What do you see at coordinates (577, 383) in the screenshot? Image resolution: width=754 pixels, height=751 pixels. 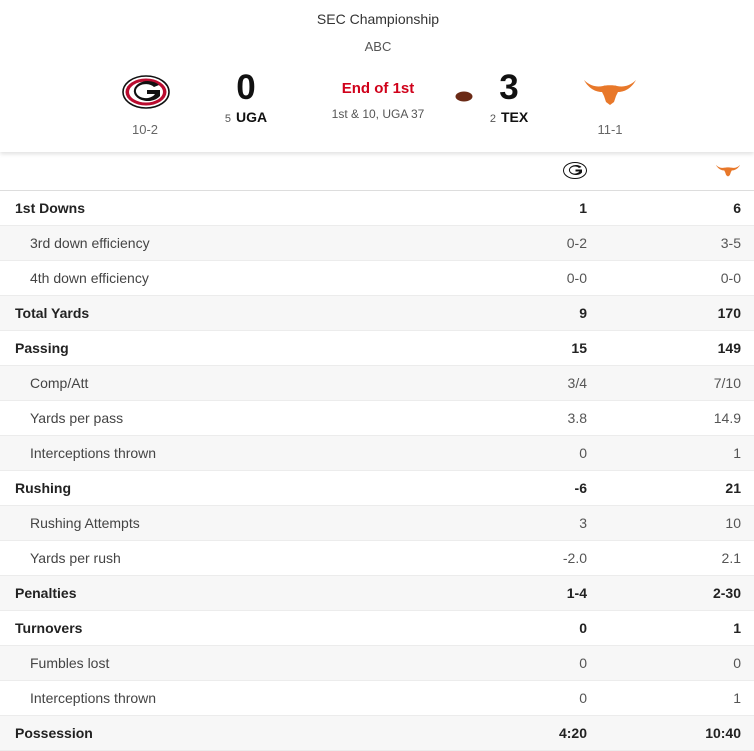 I see `uga-stat-value: 3/4` at bounding box center [577, 383].